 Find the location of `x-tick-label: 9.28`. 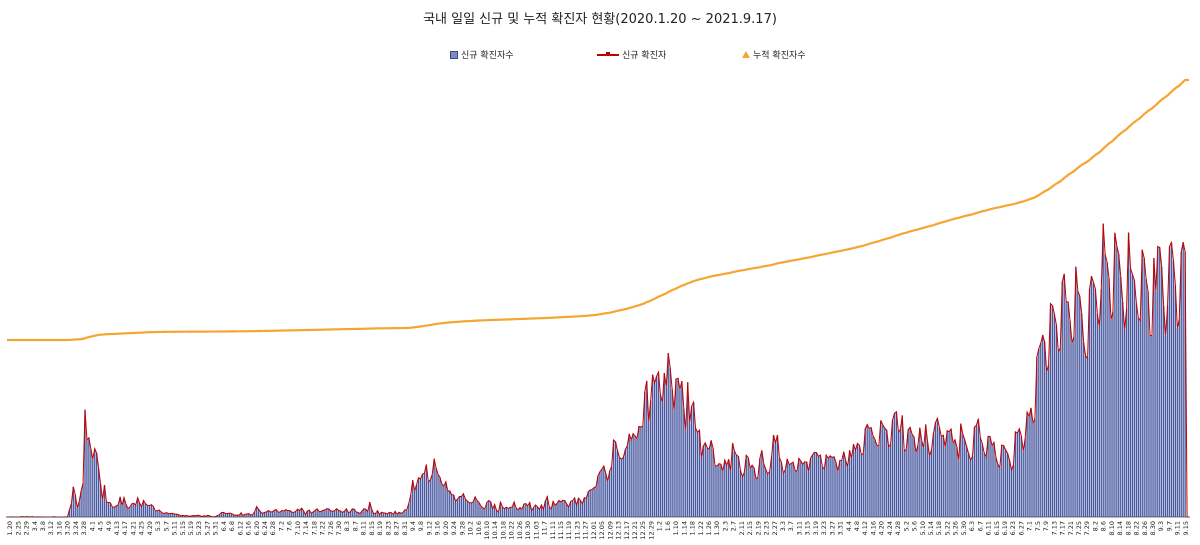

x-tick-label: 9.28 is located at coordinates (462, 528).